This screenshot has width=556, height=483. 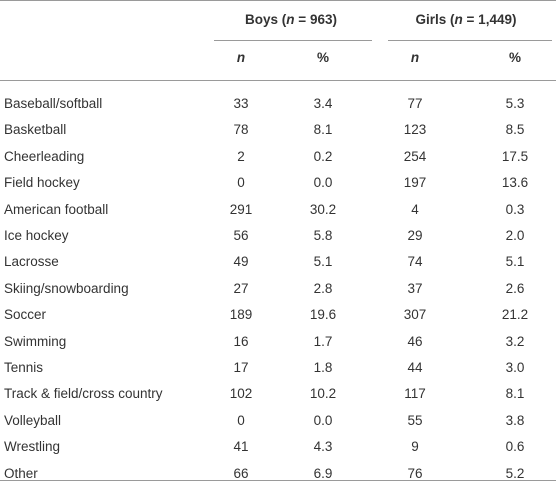 What do you see at coordinates (241, 103) in the screenshot?
I see `cell-value: 33` at bounding box center [241, 103].